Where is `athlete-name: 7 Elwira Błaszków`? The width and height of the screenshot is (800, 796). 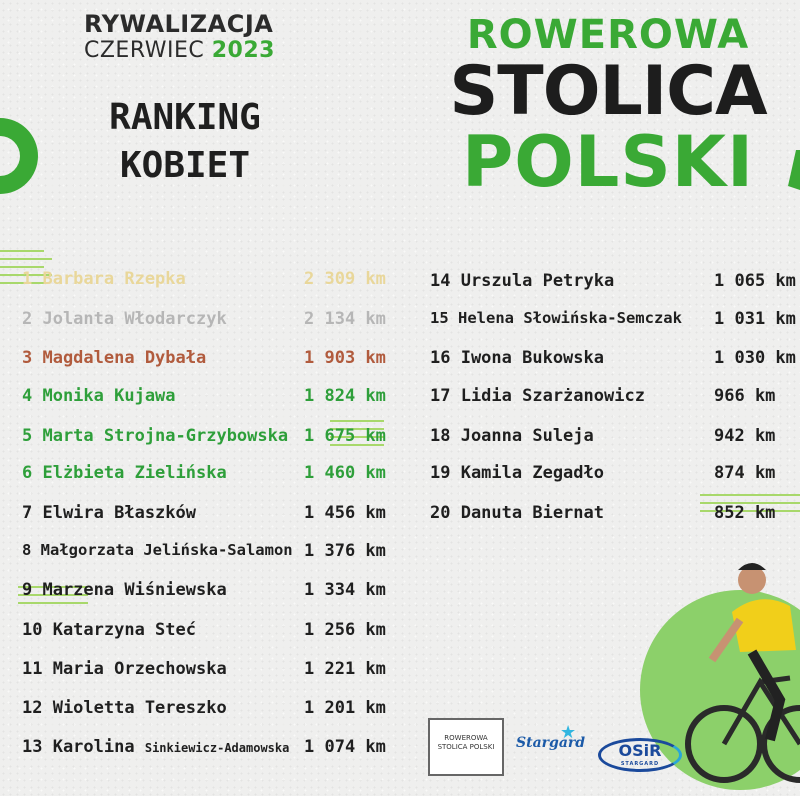 athlete-name: 7 Elwira Błaszków is located at coordinates (109, 513).